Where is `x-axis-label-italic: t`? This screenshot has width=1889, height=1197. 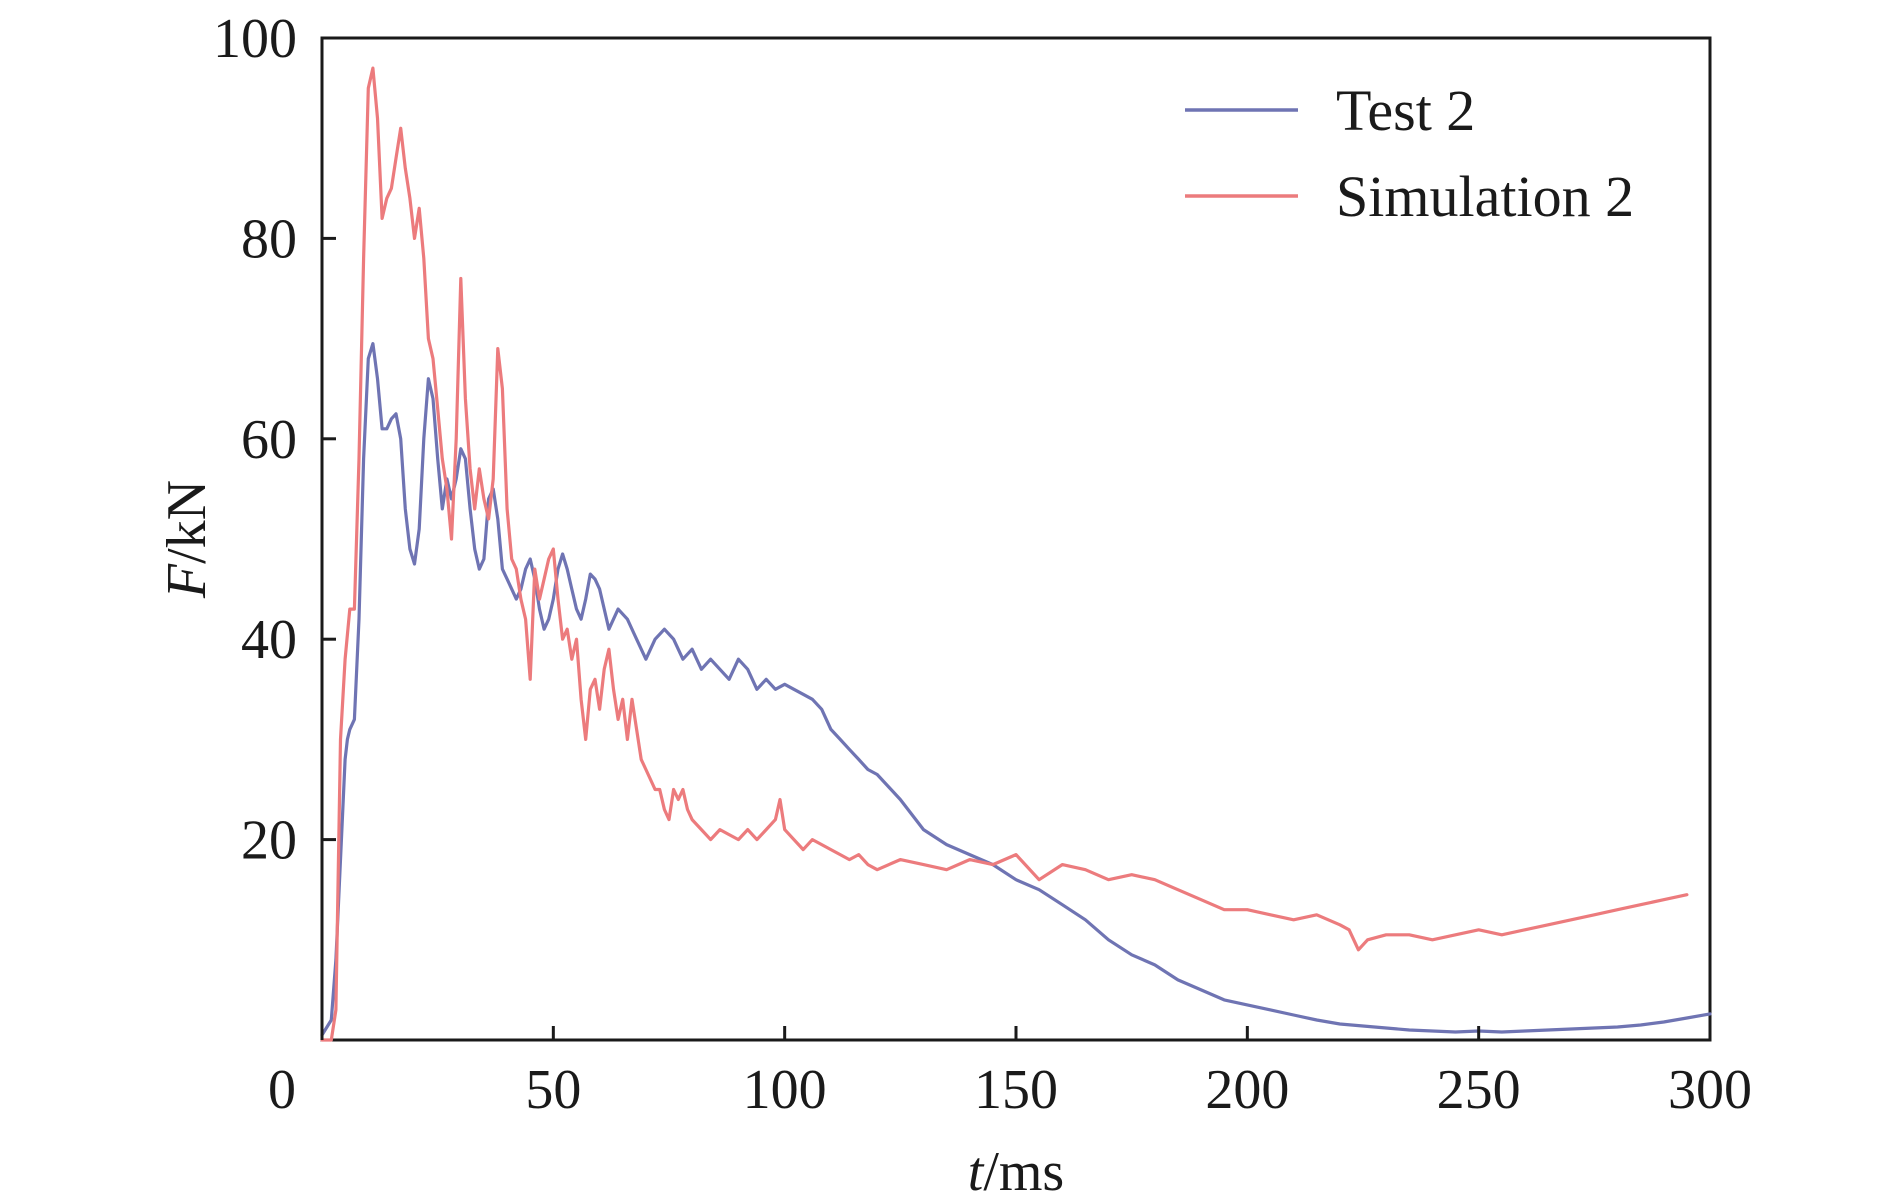 x-axis-label-italic: t is located at coordinates (976, 1169).